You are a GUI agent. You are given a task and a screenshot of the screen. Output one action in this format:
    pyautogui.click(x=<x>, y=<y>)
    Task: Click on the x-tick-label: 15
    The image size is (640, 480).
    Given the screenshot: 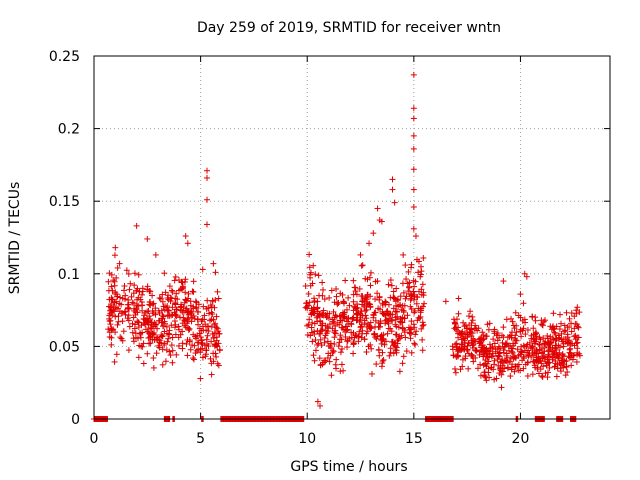 What is the action you would take?
    pyautogui.click(x=414, y=439)
    